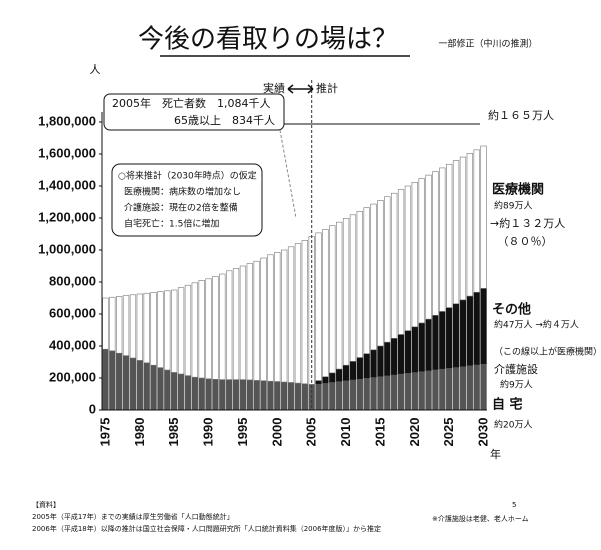  Describe the element at coordinates (487, 44) in the screenshot. I see `subtitle: 一部修正（中川の推測）` at that location.